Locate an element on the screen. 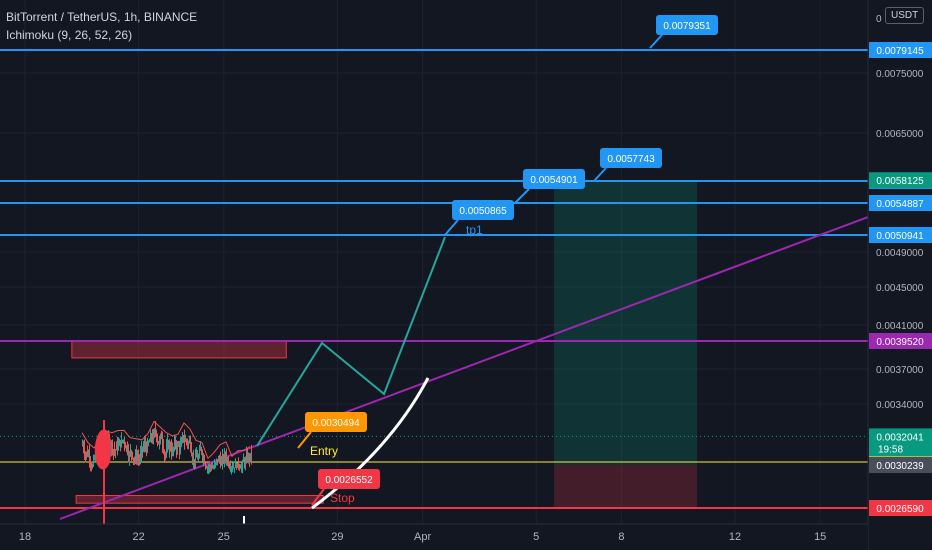 The width and height of the screenshot is (932, 550). time-tick-label: 8 is located at coordinates (621, 537).